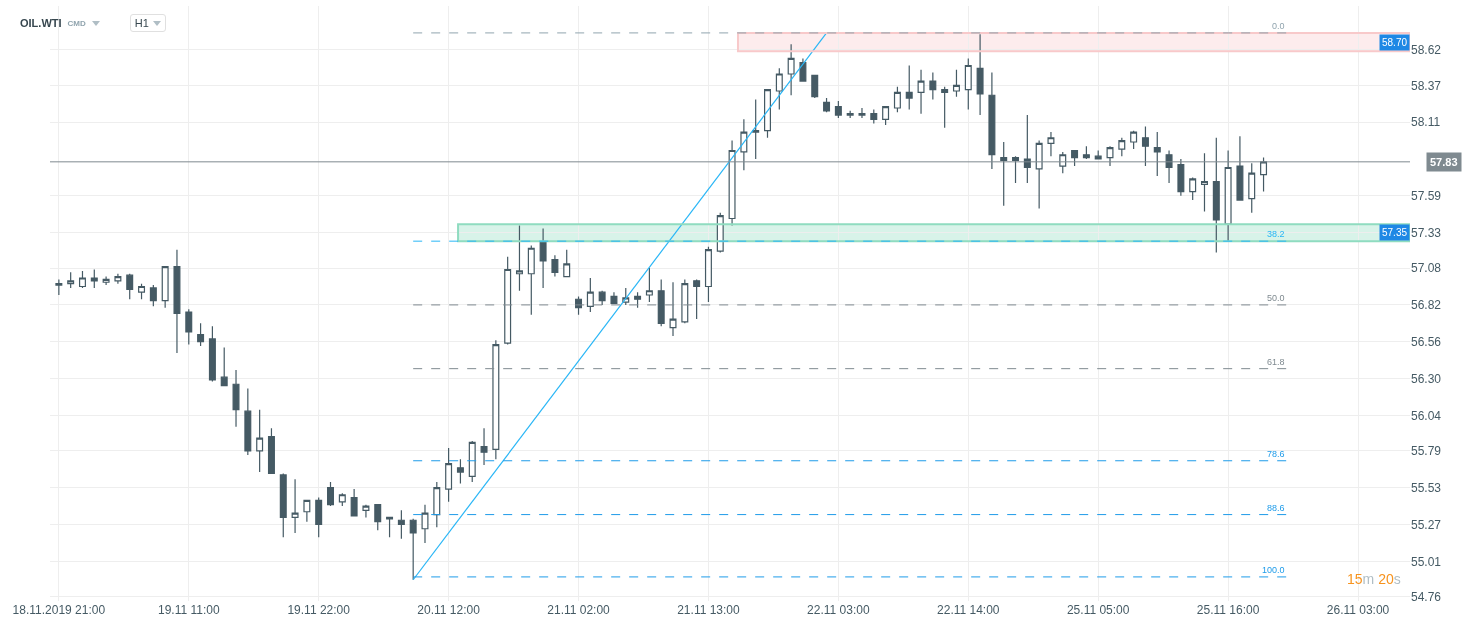  Describe the element at coordinates (1358, 610) in the screenshot. I see `x-tick-label: 26.11 03:00` at that location.